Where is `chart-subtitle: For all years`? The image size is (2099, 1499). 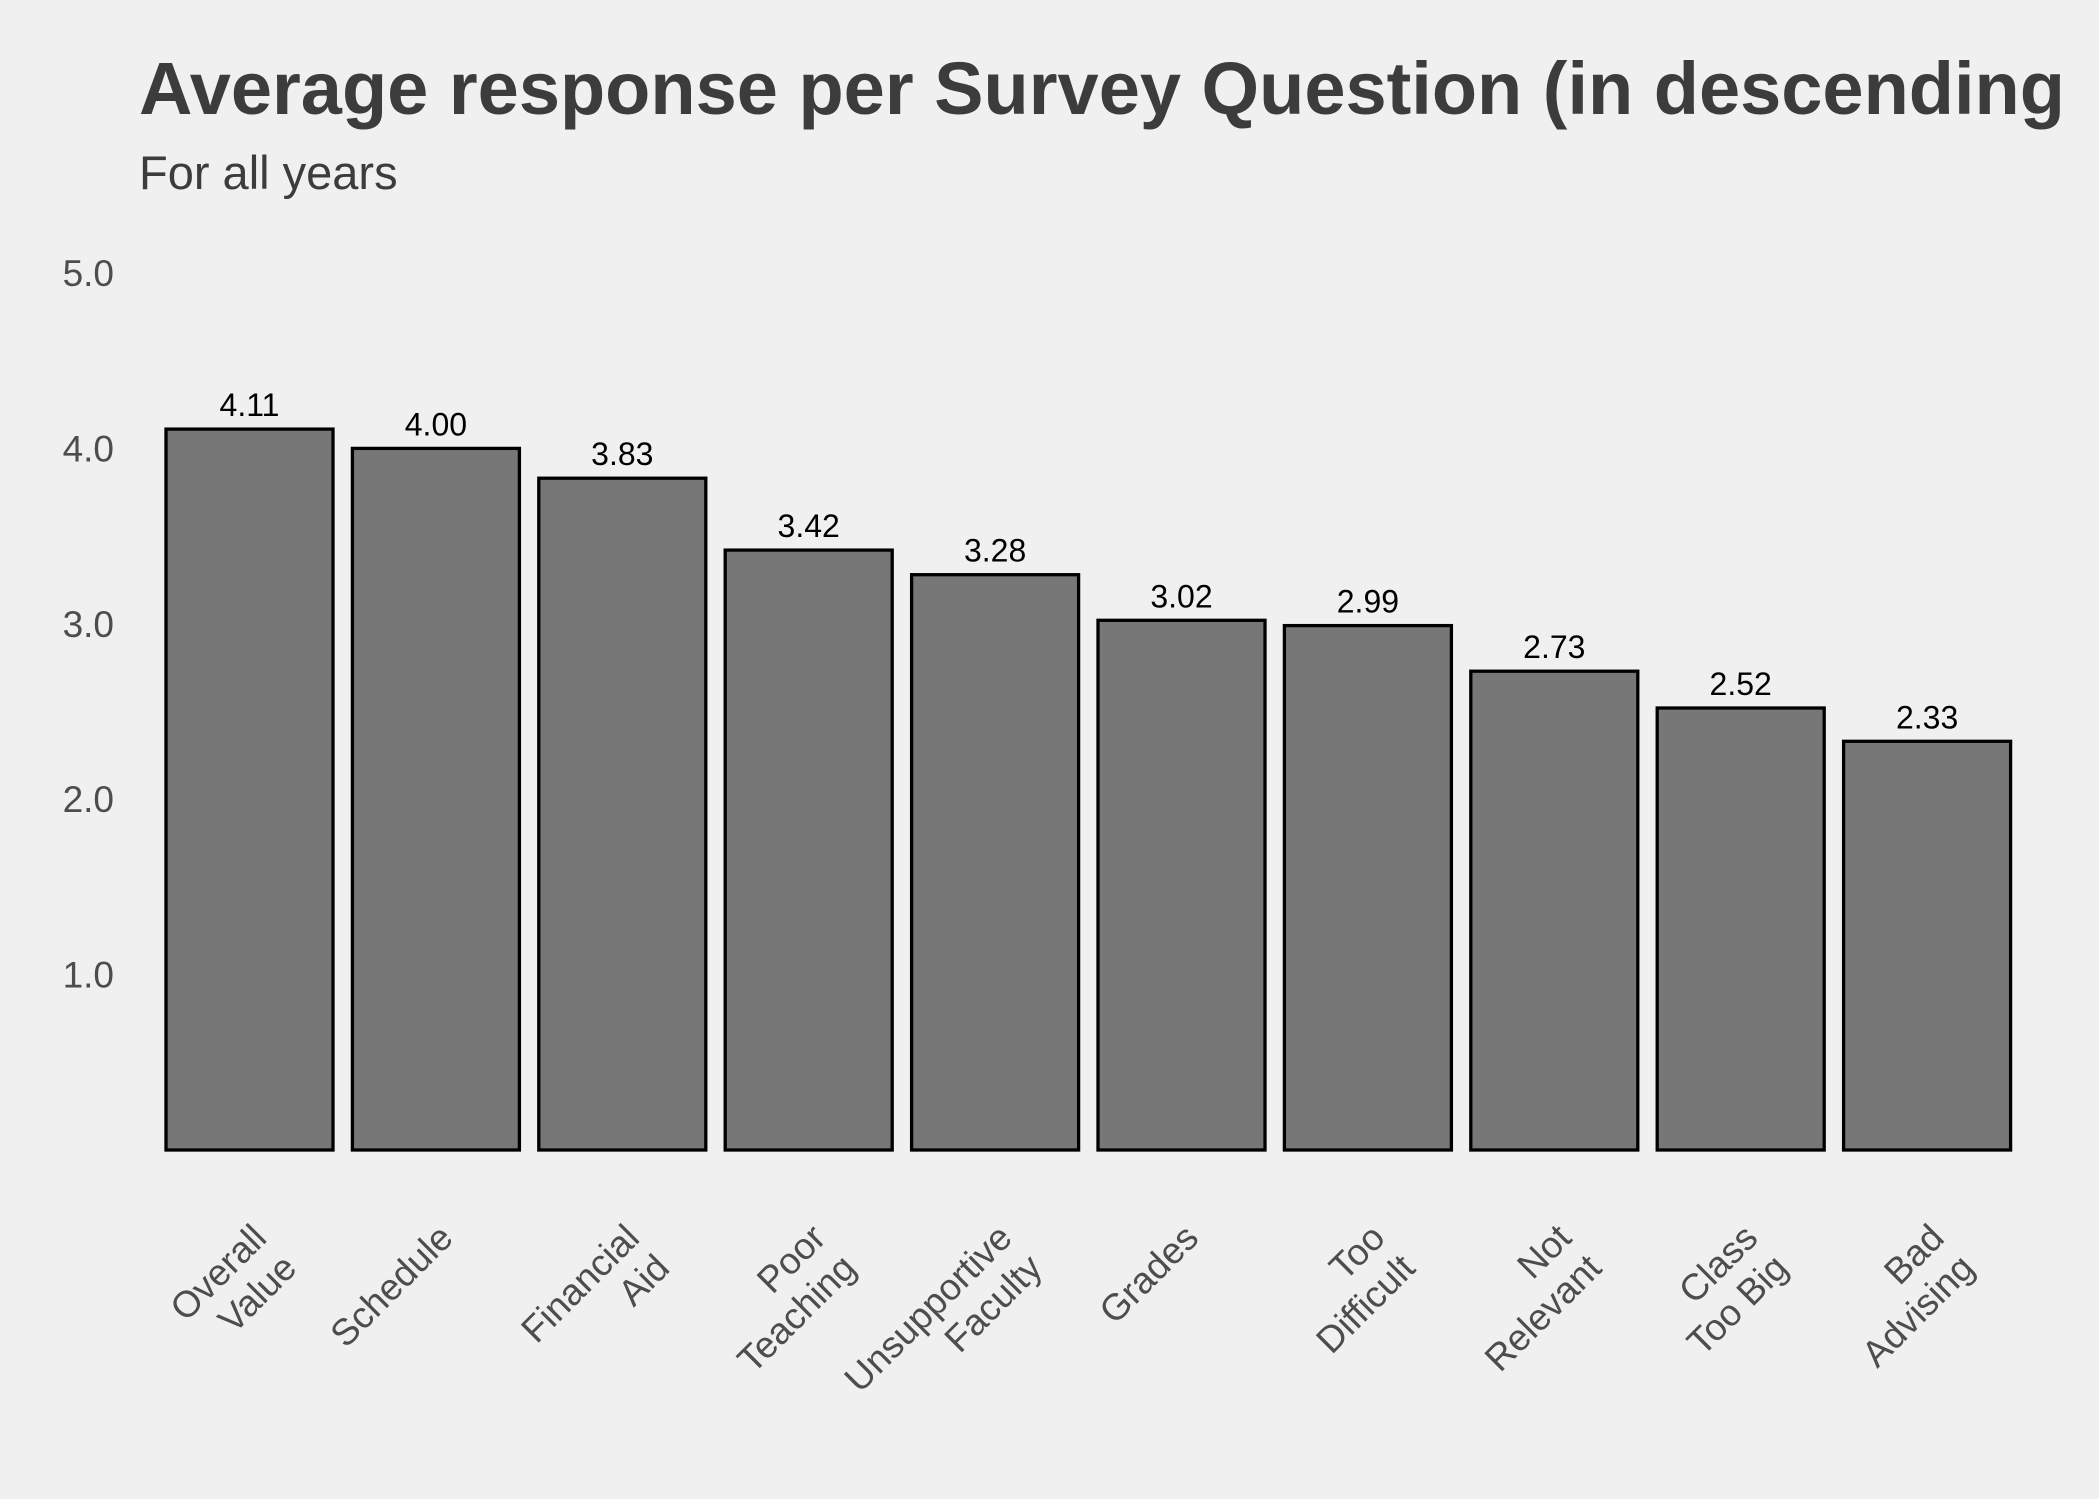 chart-subtitle: For all years is located at coordinates (268, 172).